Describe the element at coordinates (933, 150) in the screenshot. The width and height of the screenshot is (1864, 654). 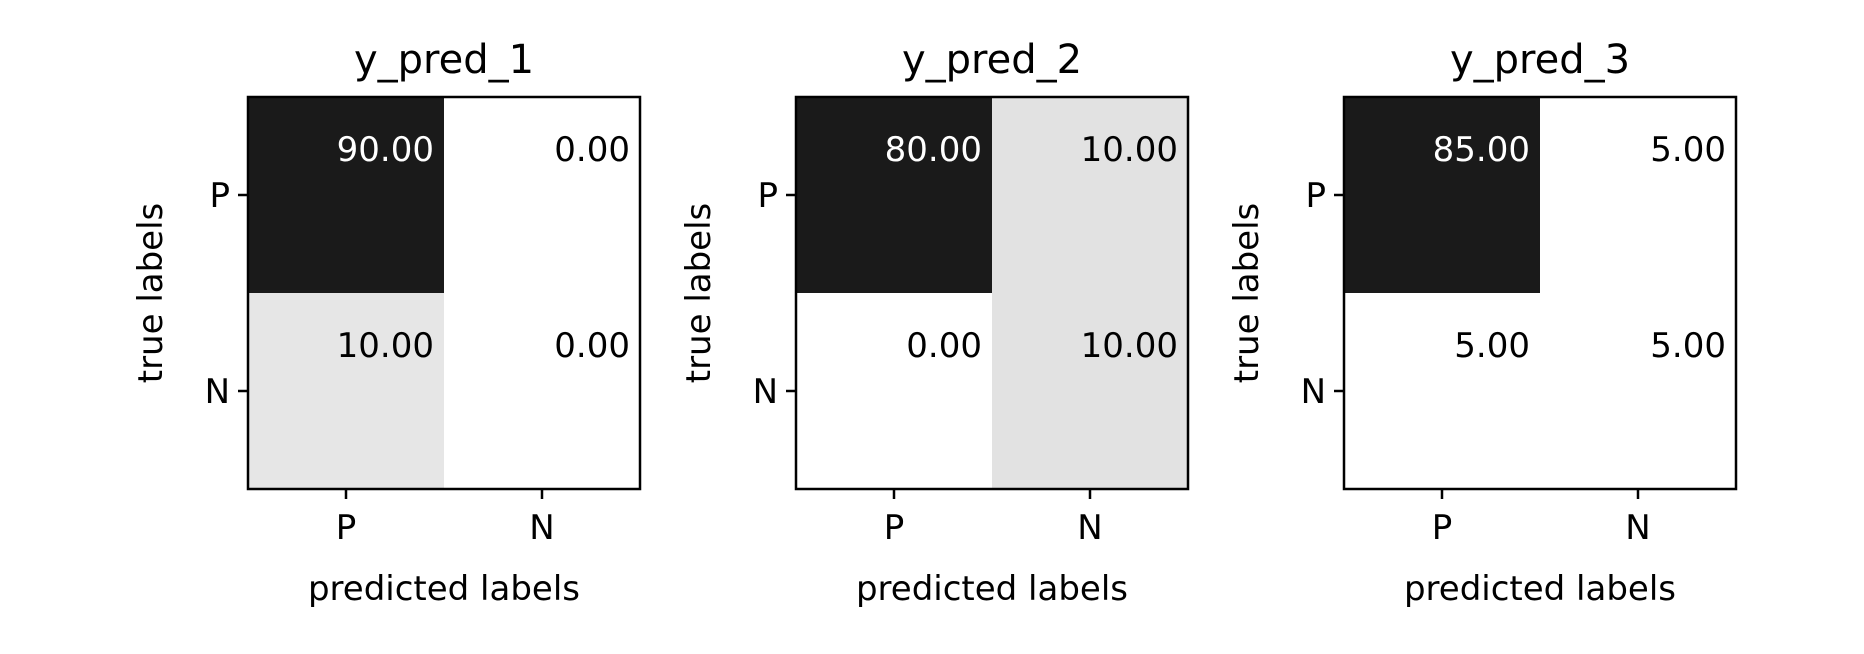
I see `cell-value-label: 80.00` at that location.